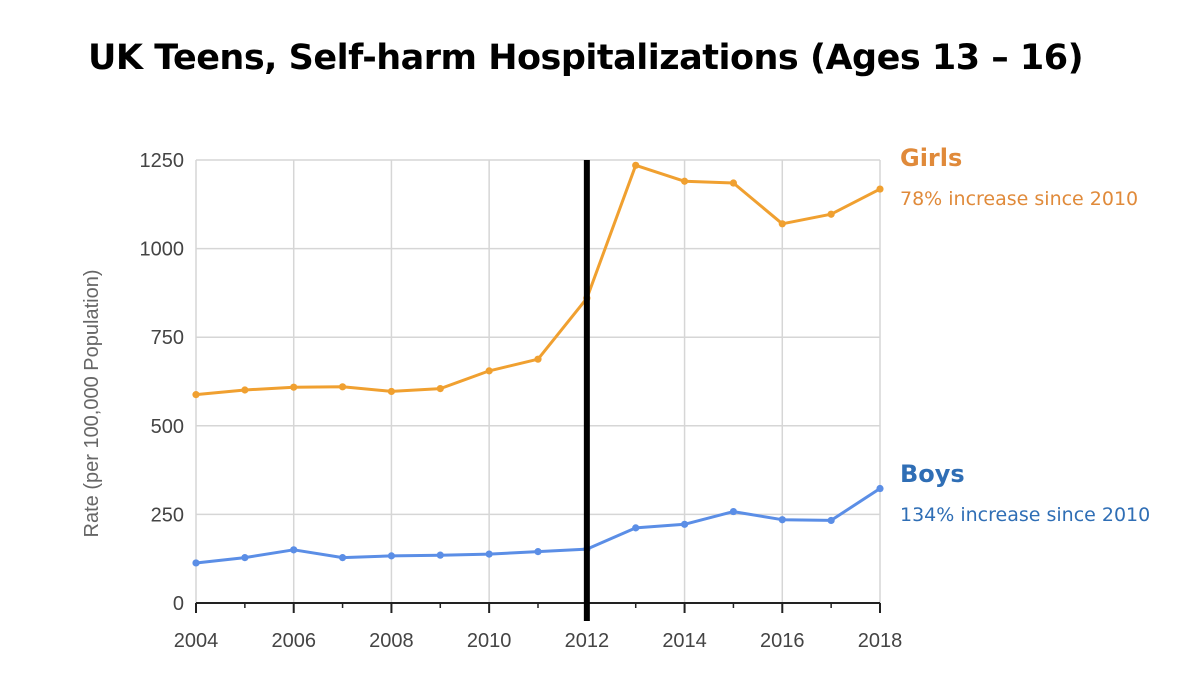 This screenshot has width=1200, height=699. Describe the element at coordinates (391, 641) in the screenshot. I see `x-tick-label: 2008` at that location.